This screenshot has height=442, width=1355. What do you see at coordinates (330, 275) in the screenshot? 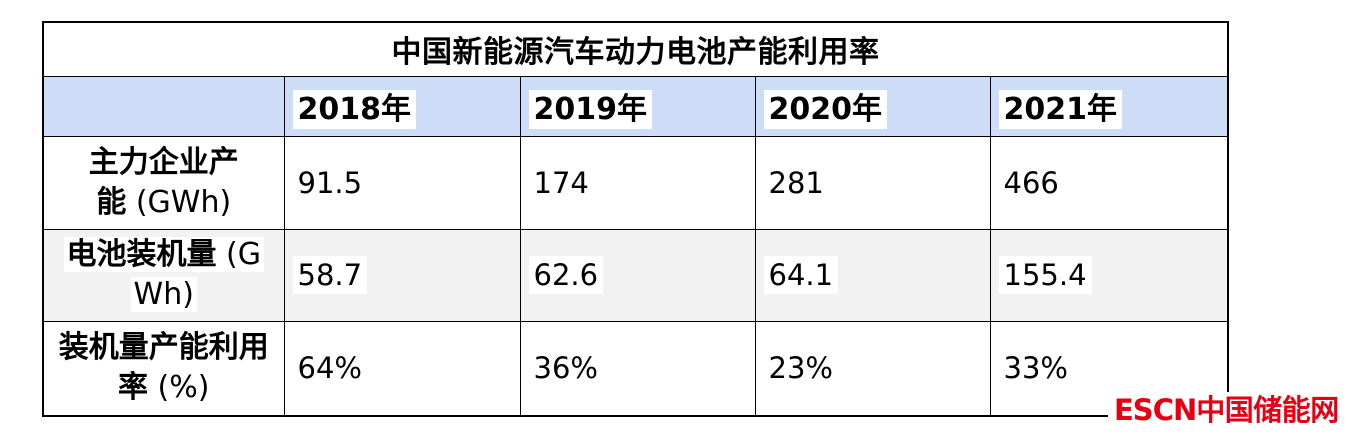
I see `cell-value: 58.7` at bounding box center [330, 275].